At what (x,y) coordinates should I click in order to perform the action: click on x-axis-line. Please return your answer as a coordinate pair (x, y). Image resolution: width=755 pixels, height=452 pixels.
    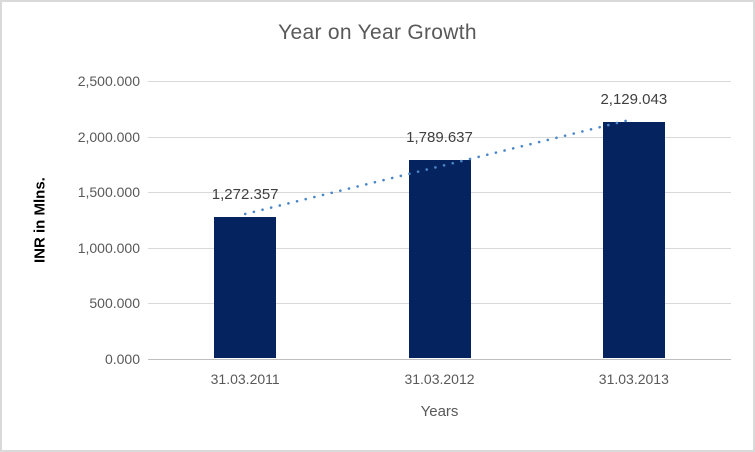
    Looking at the image, I should click on (439, 359).